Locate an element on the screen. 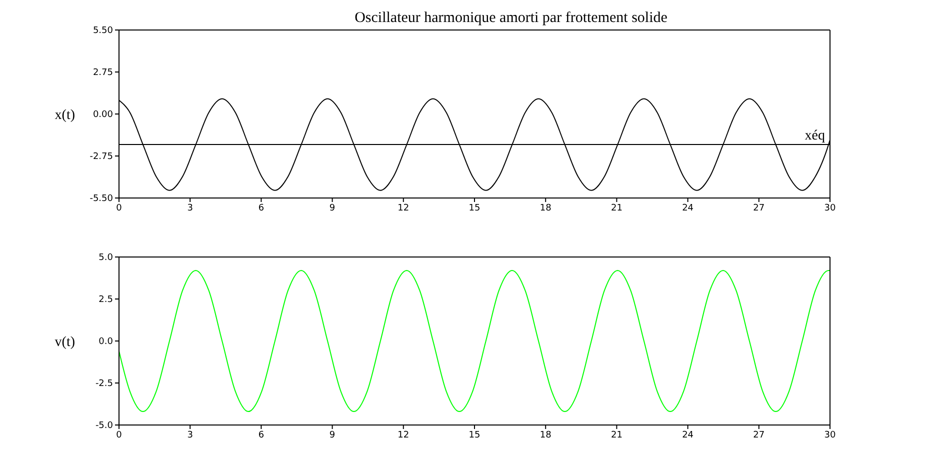  y-axis-title: x(t) is located at coordinates (65, 115).